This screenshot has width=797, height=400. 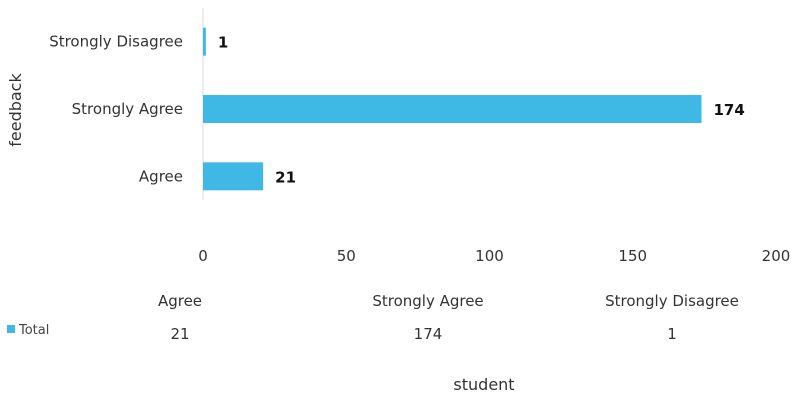 I want to click on table-header: Agree, so click(x=180, y=301).